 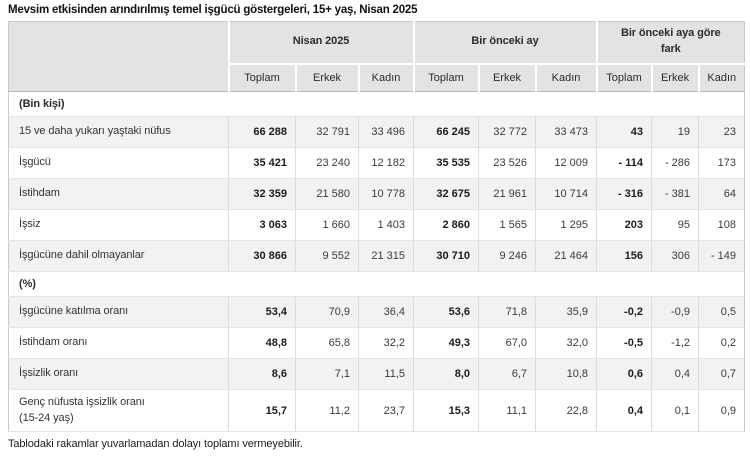 I want to click on section-label: (%), so click(x=376, y=284).